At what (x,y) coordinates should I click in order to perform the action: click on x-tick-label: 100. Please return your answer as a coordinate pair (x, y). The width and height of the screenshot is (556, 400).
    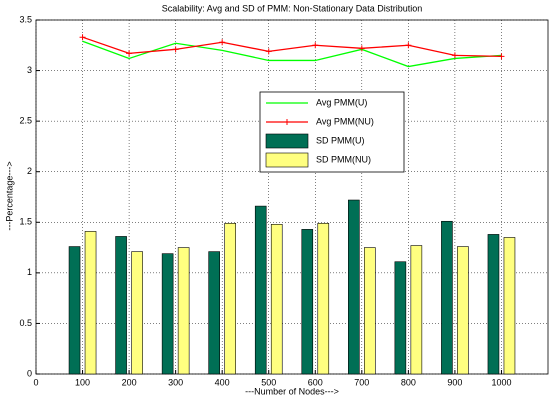
    Looking at the image, I should click on (82, 382).